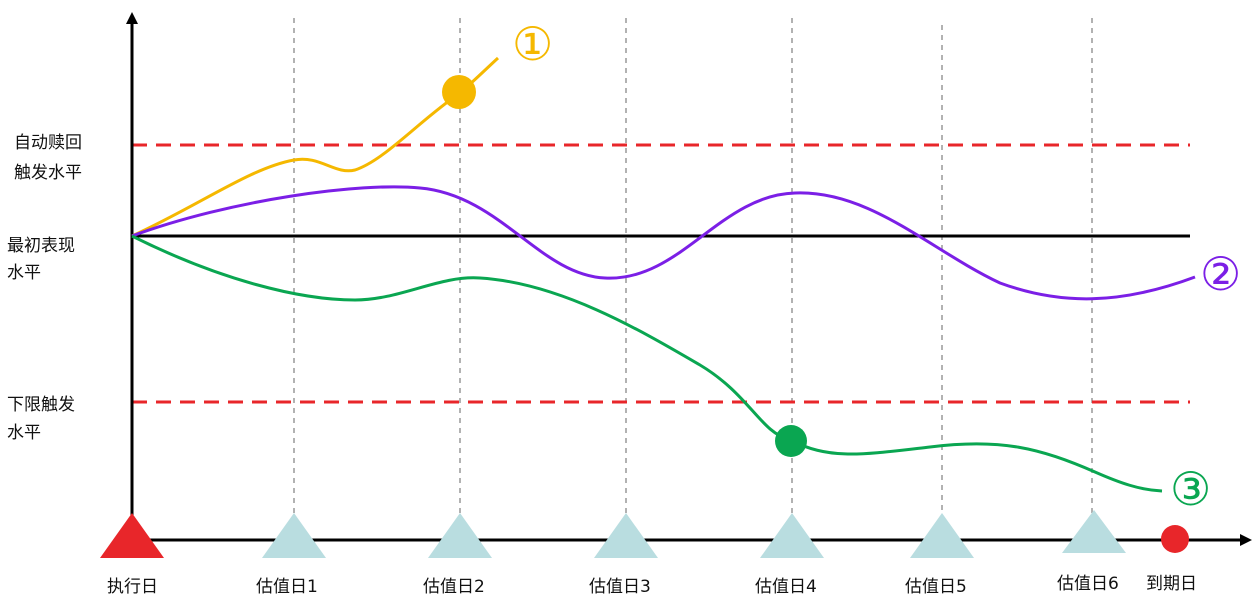 The height and width of the screenshot is (603, 1259). What do you see at coordinates (459, 92) in the screenshot?
I see `path-1-dot` at bounding box center [459, 92].